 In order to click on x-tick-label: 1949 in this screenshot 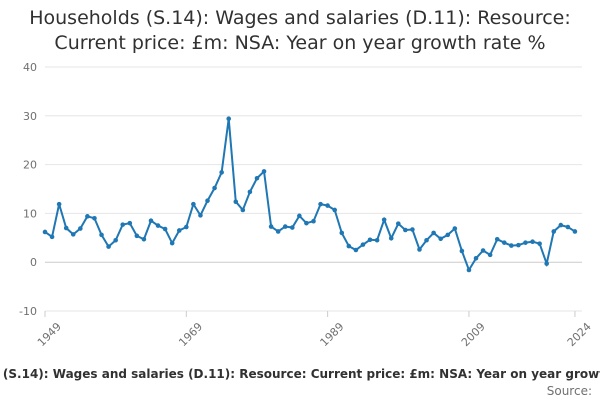, I will do `click(49, 334)`.